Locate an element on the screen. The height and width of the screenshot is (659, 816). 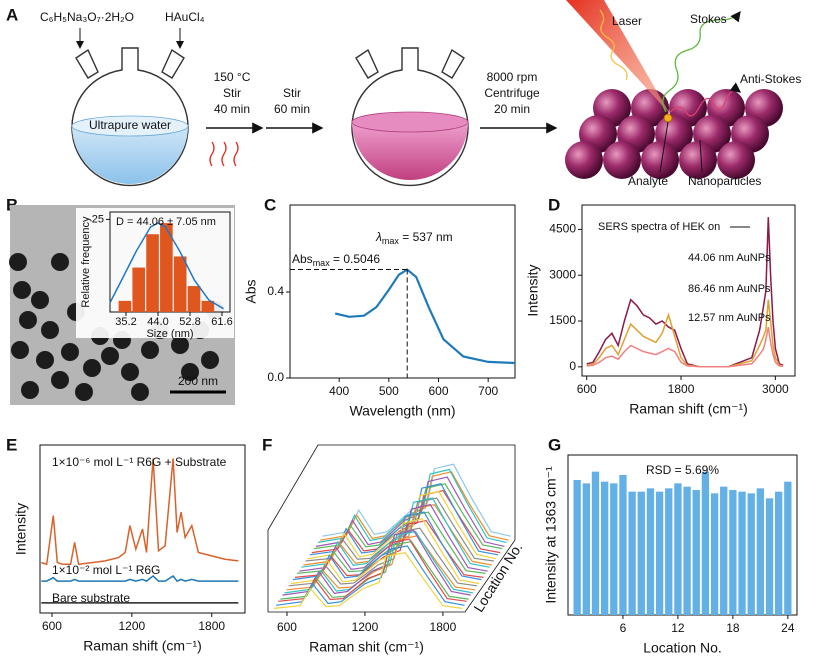
annotation: D = 44.06 ± 7.05 nm is located at coordinates (166, 222).